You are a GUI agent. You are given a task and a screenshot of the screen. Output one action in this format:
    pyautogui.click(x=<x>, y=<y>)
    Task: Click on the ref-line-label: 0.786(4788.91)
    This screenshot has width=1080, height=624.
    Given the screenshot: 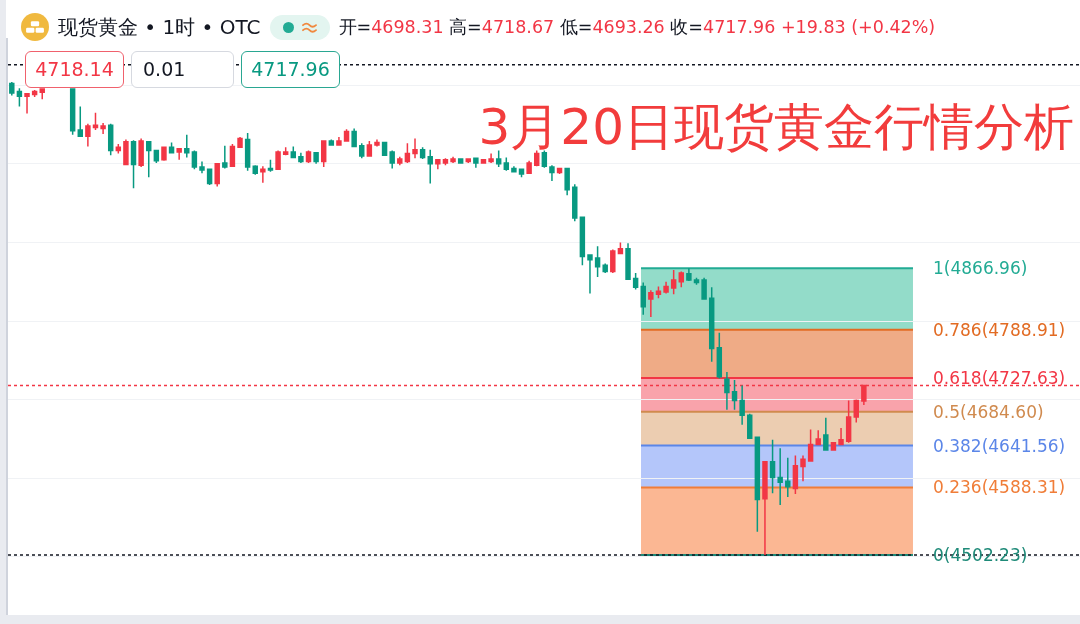 What is the action you would take?
    pyautogui.click(x=999, y=330)
    